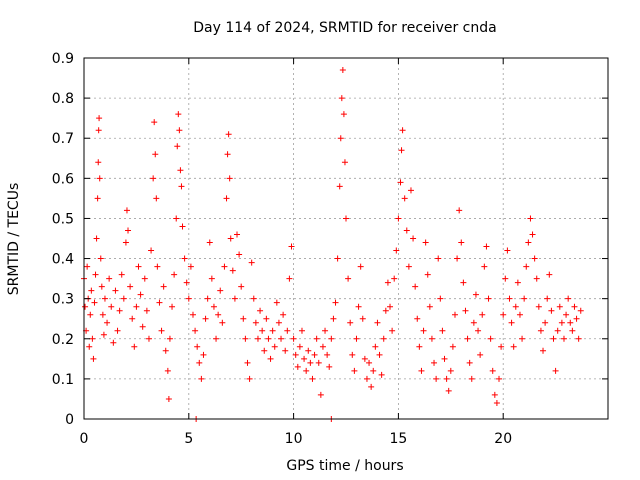  What do you see at coordinates (63, 380) in the screenshot?
I see `y-tick-label: 0.1` at bounding box center [63, 380].